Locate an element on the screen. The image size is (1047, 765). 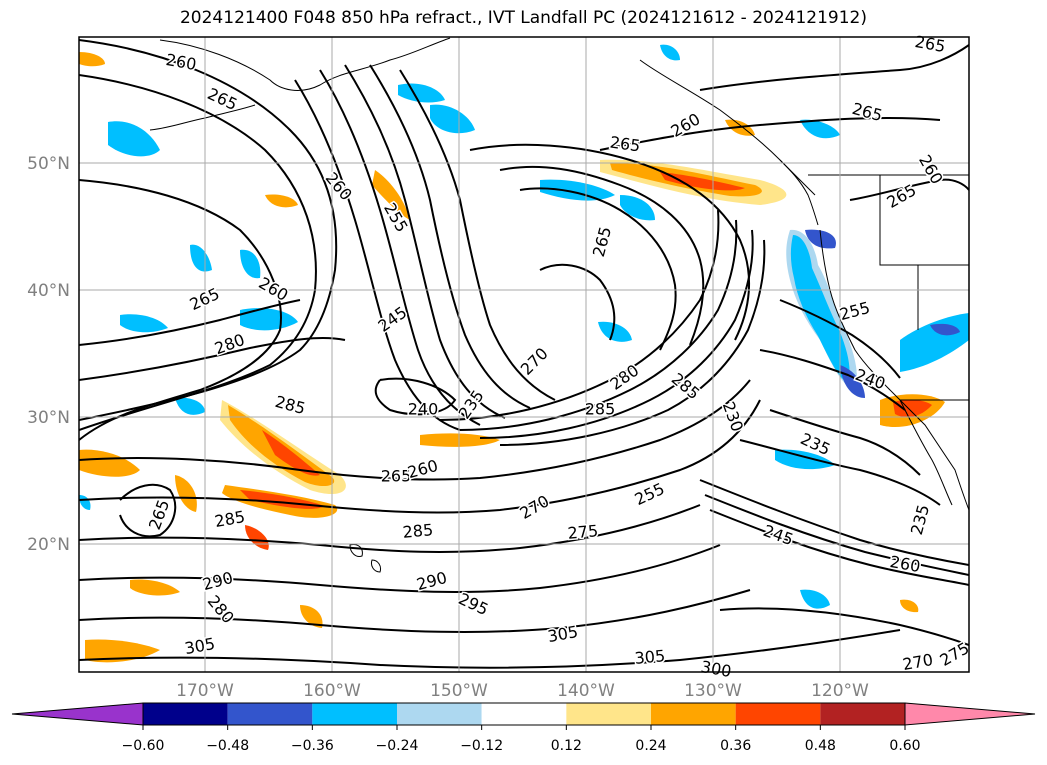
contour-label: 275 is located at coordinates (583, 532).